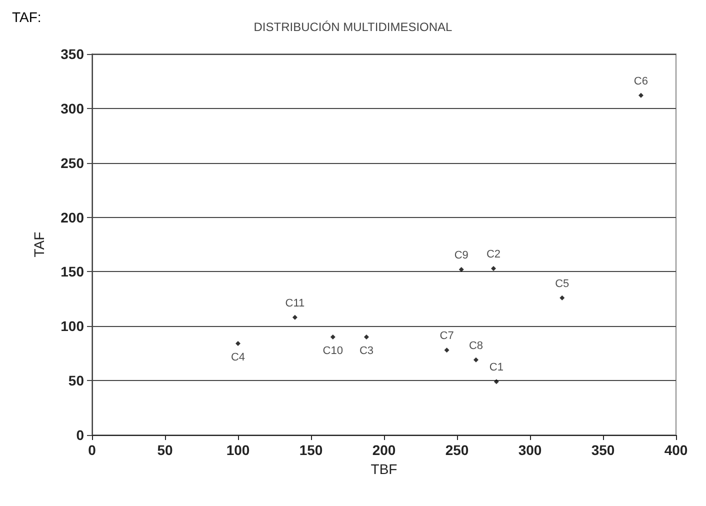  Describe the element at coordinates (238, 450) in the screenshot. I see `x-tick-label: 100` at that location.